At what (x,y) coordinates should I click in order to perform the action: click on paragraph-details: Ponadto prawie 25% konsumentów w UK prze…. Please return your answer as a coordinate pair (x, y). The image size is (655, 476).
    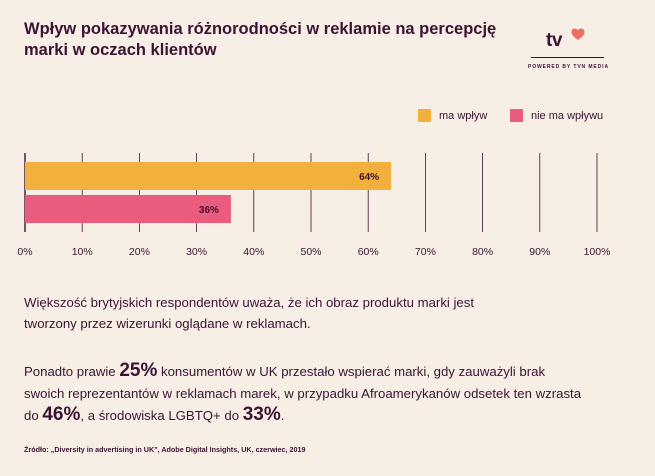
    Looking at the image, I should click on (304, 393).